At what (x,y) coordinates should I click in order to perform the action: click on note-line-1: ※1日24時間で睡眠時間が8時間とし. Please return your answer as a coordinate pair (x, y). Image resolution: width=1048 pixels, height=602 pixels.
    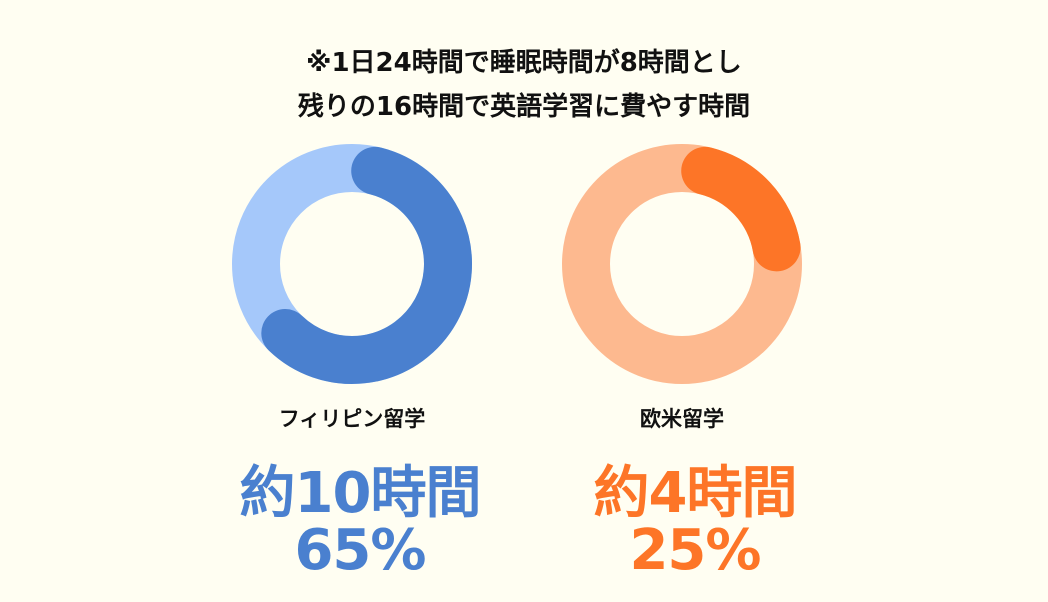
    Looking at the image, I should click on (524, 63).